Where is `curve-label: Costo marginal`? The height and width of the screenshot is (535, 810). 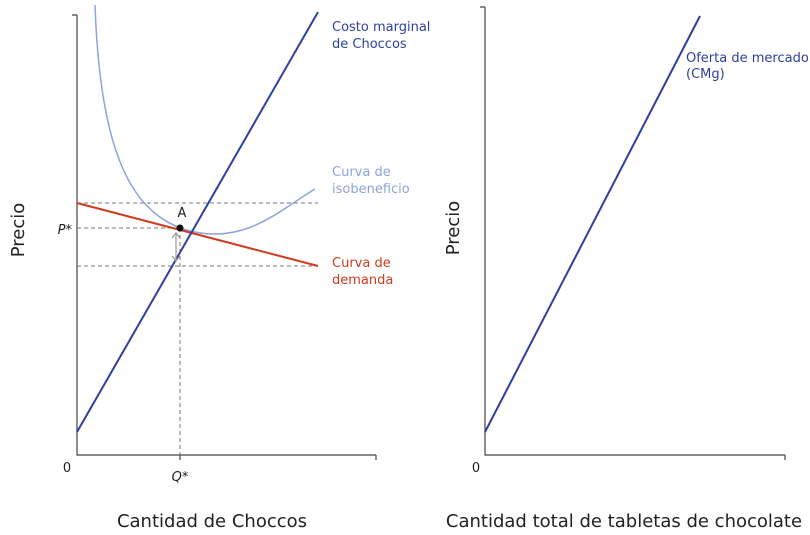
curve-label: Costo marginal is located at coordinates (381, 27).